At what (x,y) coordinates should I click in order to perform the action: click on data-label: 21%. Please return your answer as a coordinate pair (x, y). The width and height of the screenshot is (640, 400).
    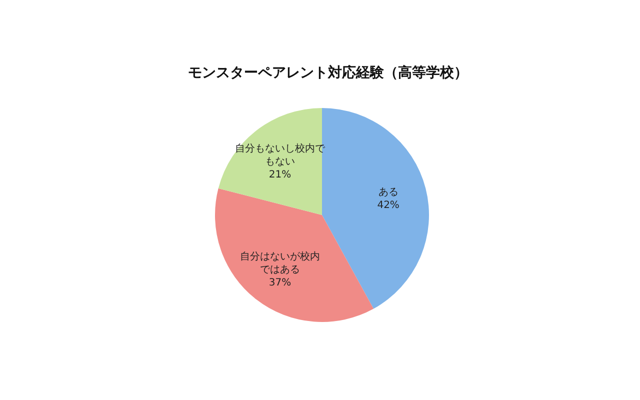
    Looking at the image, I should click on (280, 174).